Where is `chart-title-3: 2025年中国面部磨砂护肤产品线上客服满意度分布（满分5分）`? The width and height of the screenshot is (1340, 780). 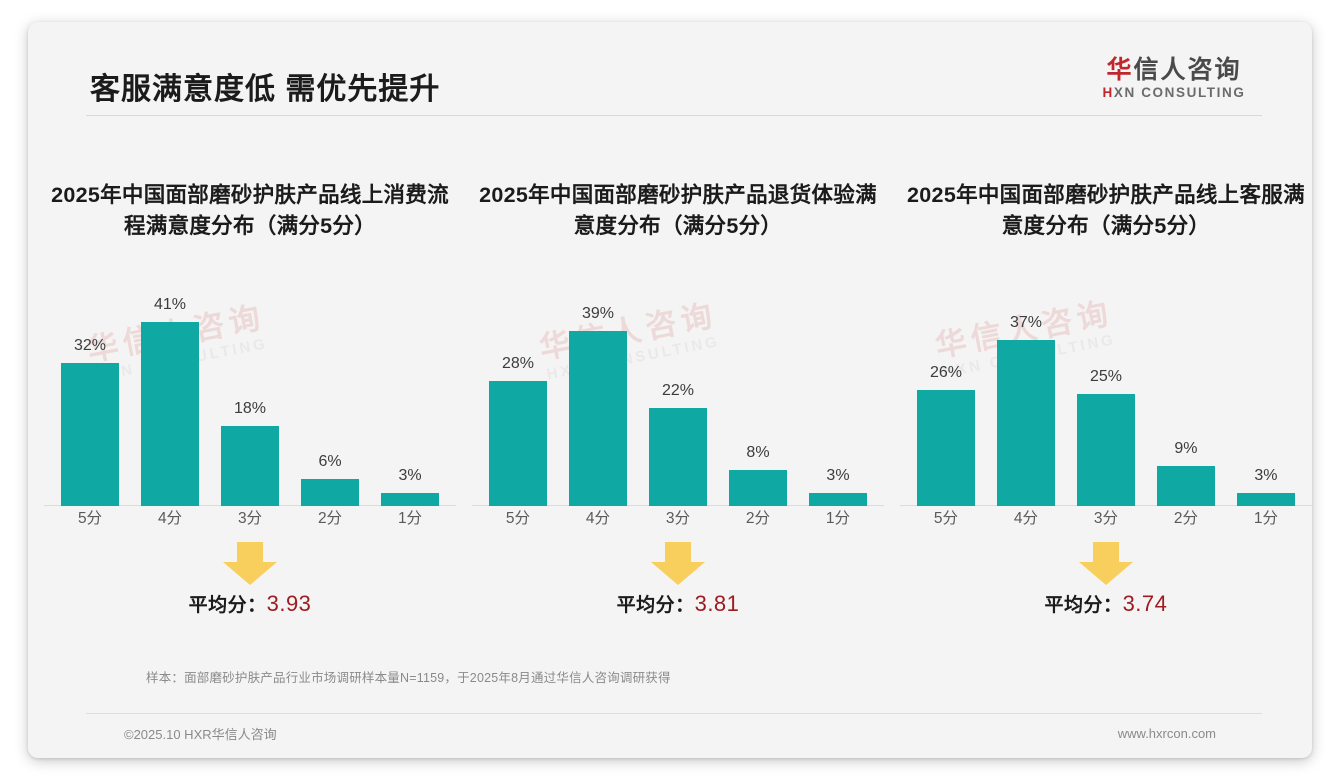
chart-title-3: 2025年中国面部磨砂护肤产品线上客服满意度分布（满分5分） is located at coordinates (1106, 211).